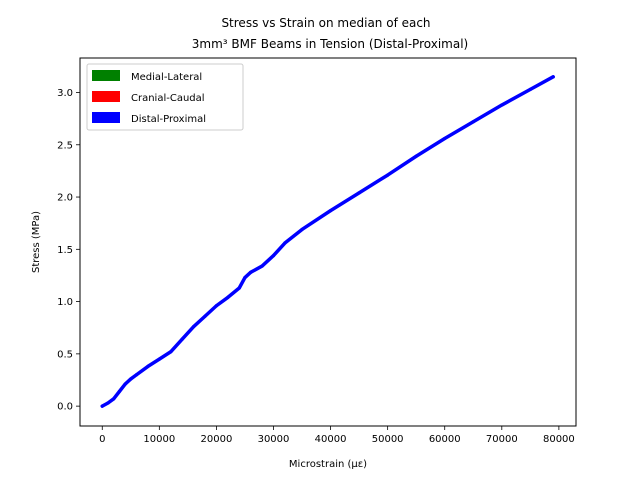  Describe the element at coordinates (65, 198) in the screenshot. I see `y-tick-label: 2.0` at that location.